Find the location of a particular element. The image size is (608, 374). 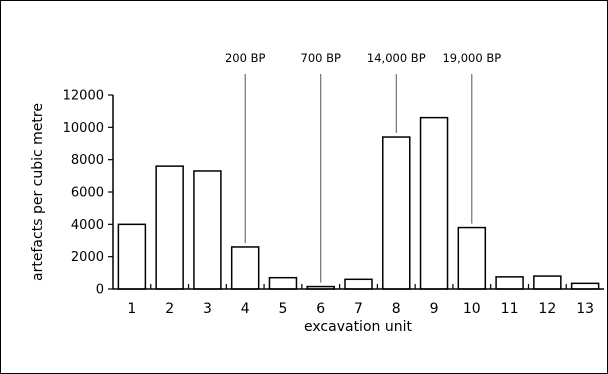

x-tick-label: 3 is located at coordinates (207, 309).